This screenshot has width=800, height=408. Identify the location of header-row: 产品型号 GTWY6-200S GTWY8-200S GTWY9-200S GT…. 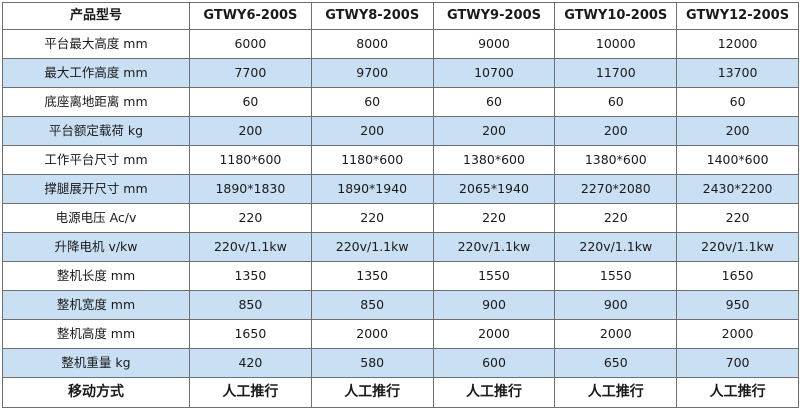
(400, 16).